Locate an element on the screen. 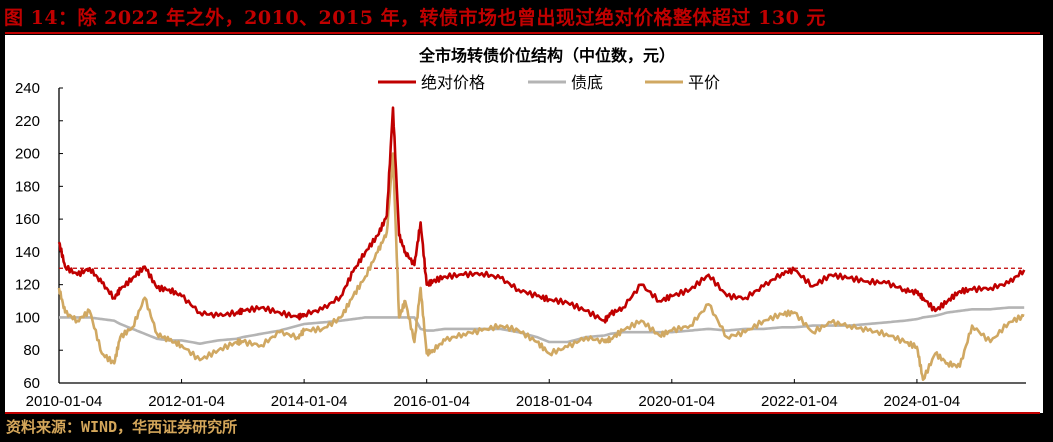 The height and width of the screenshot is (442, 1053). y-tick-label: 200 is located at coordinates (27, 154).